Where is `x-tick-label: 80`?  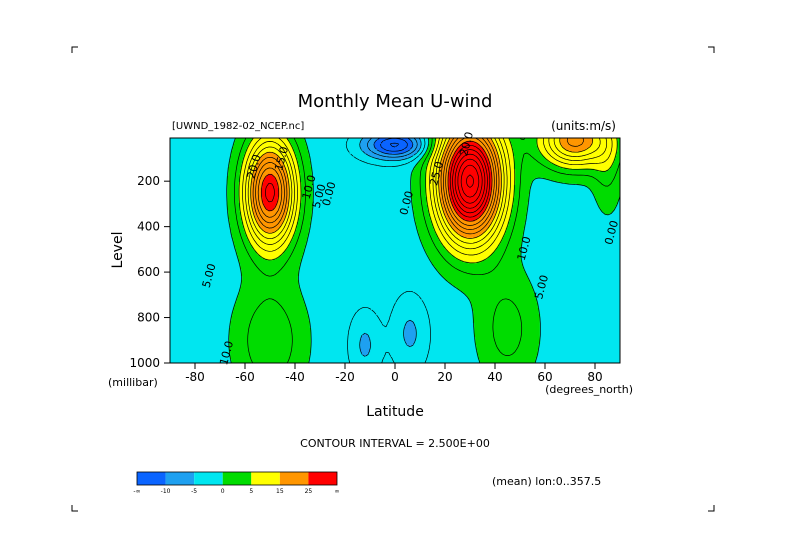 x-tick-label: 80 is located at coordinates (594, 377).